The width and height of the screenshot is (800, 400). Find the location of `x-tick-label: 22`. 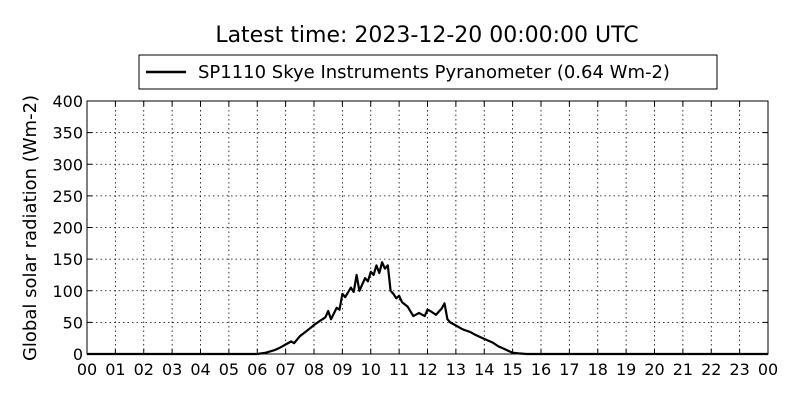

x-tick-label: 22 is located at coordinates (711, 369).